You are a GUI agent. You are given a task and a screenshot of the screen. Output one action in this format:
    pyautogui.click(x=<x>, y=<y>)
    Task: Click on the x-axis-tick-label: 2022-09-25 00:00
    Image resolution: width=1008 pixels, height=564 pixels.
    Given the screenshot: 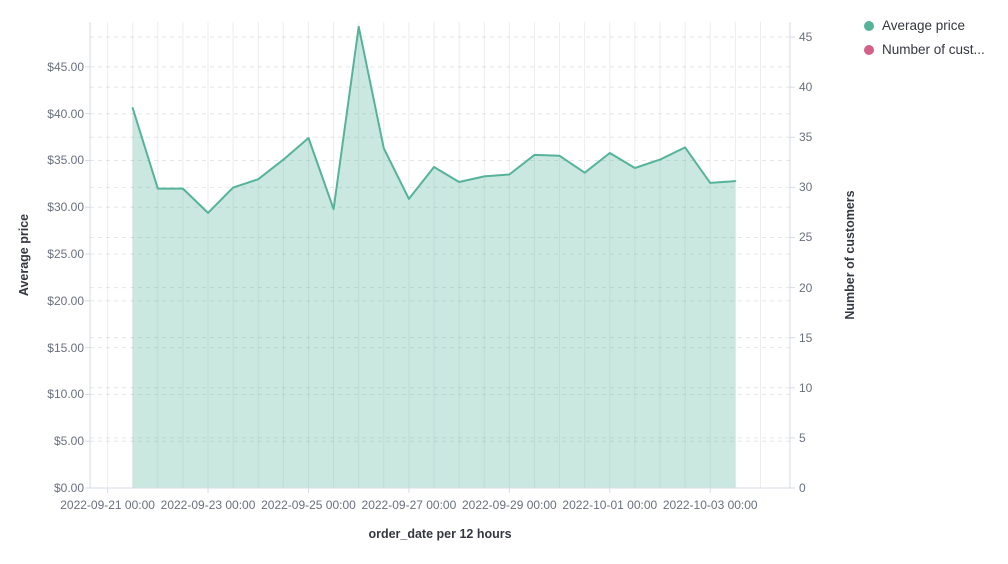 What is the action you would take?
    pyautogui.click(x=308, y=505)
    